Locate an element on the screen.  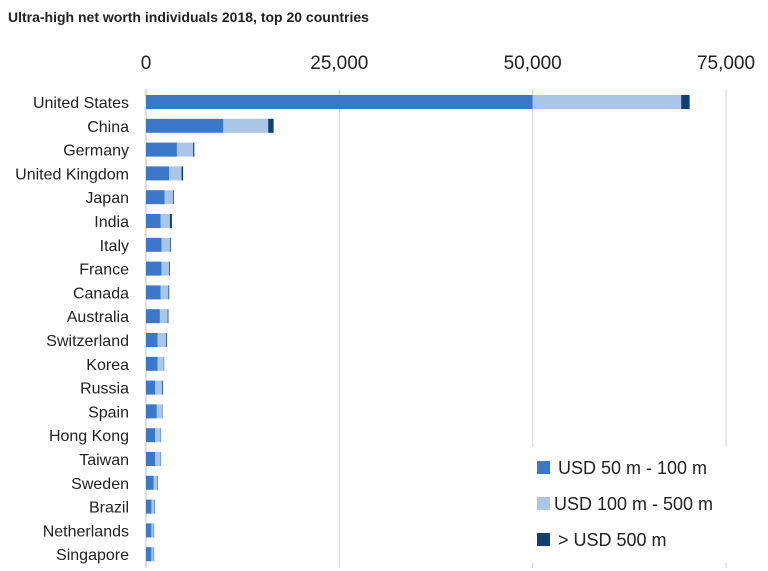
category-label: India is located at coordinates (111, 222).